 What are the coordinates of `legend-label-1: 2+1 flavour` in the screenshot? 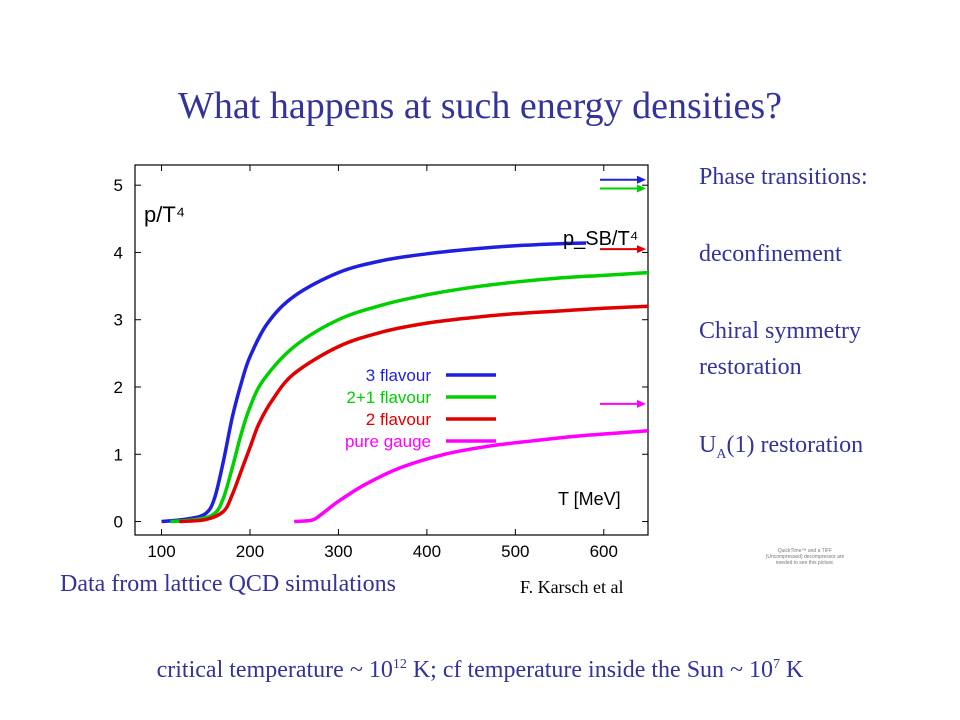 It's located at (388, 397).